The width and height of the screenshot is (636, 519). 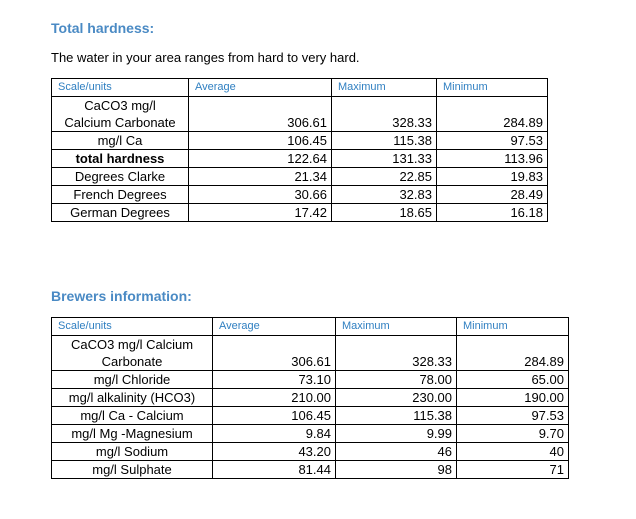 I want to click on cell-max: 9.99, so click(x=396, y=433).